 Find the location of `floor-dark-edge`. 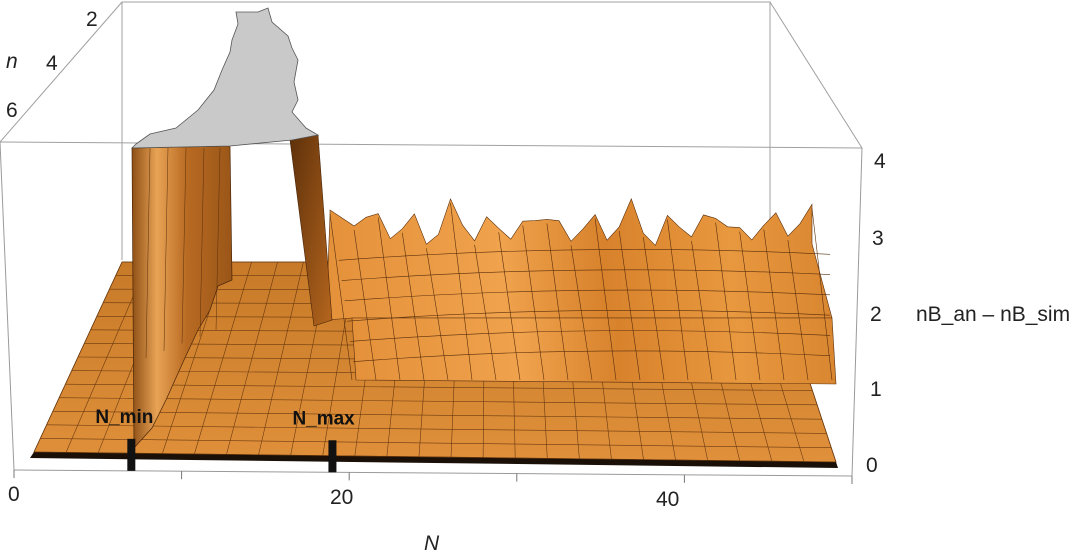

floor-dark-edge is located at coordinates (434, 460).